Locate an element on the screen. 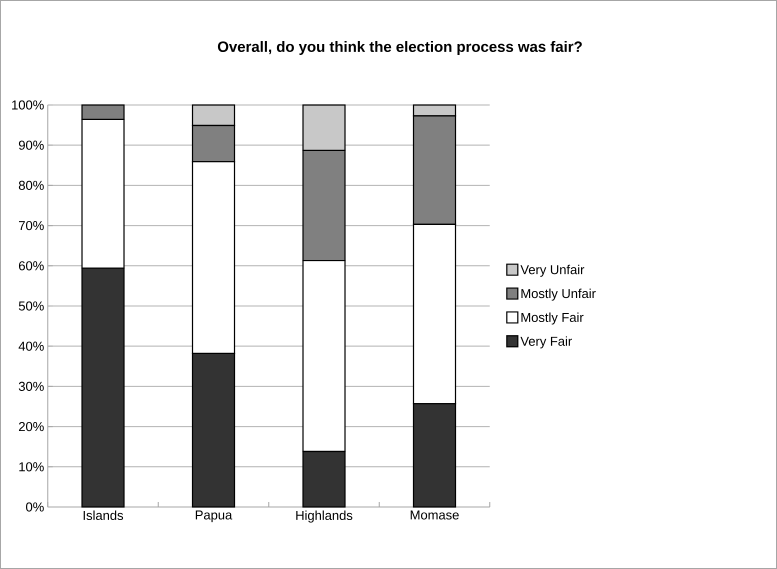 This screenshot has height=569, width=777. chart-title: Overall, do you think the election process was fair? is located at coordinates (400, 48).